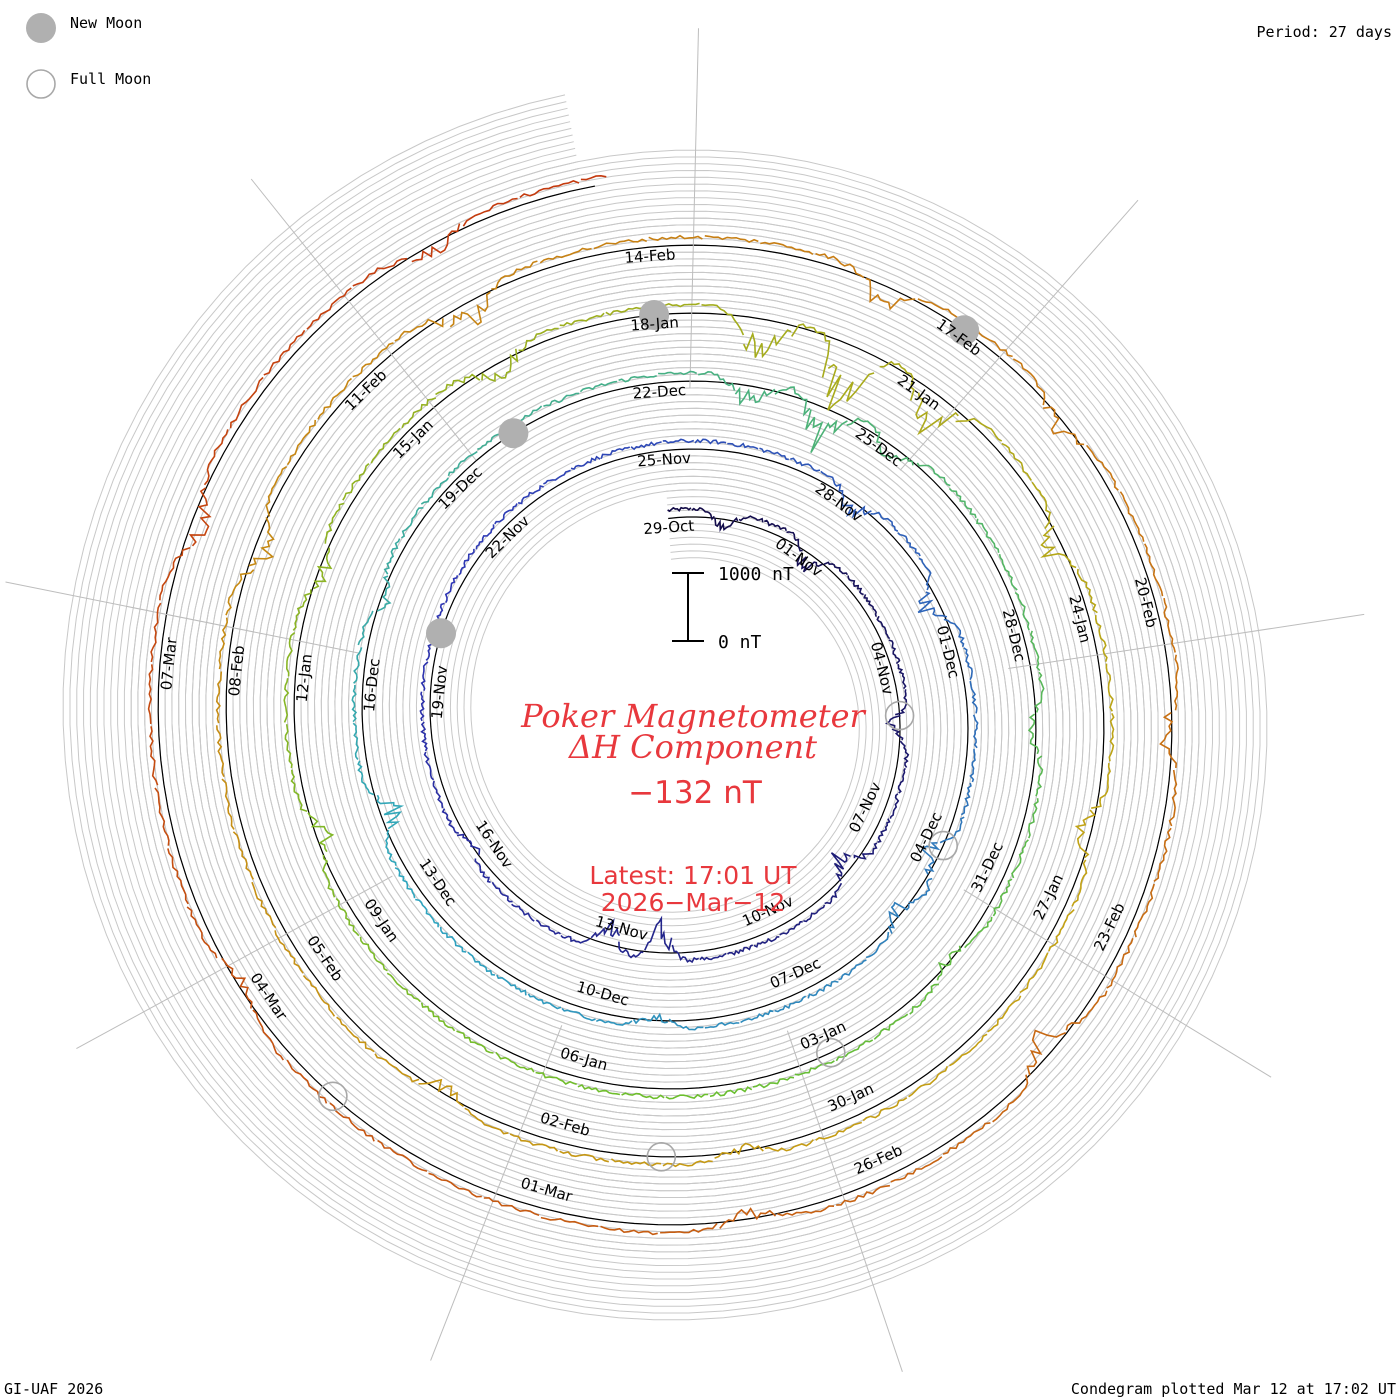 The height and width of the screenshot is (1400, 1400). I want to click on latest-date: 2026−Mar−12, so click(693, 902).